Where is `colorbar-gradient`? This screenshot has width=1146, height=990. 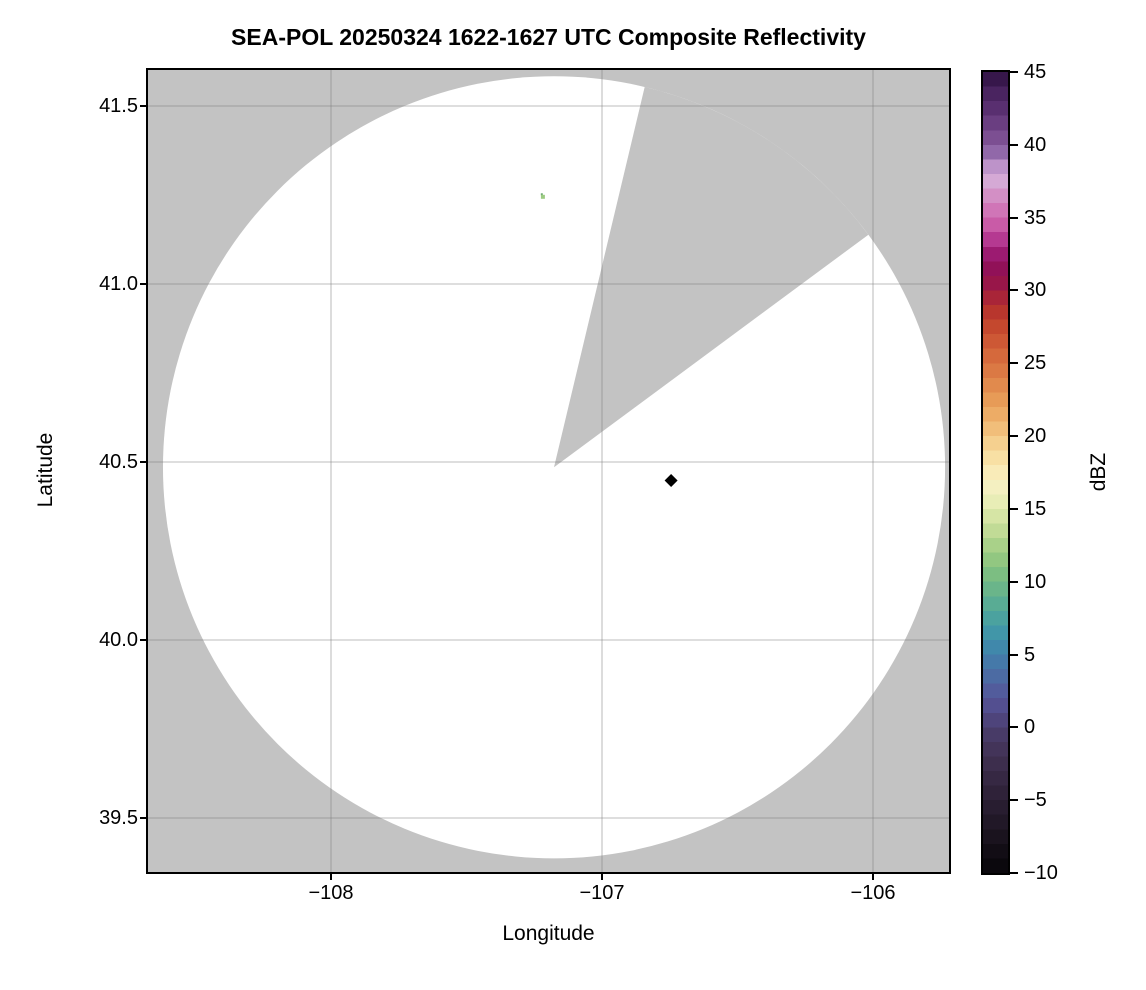 colorbar-gradient is located at coordinates (995, 472).